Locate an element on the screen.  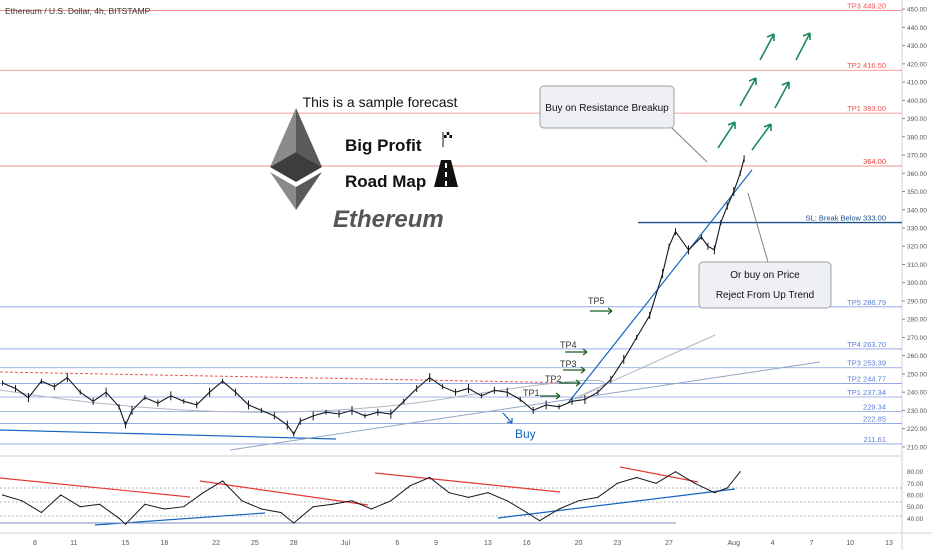
ethereum-diamond-icon is located at coordinates (296, 159).